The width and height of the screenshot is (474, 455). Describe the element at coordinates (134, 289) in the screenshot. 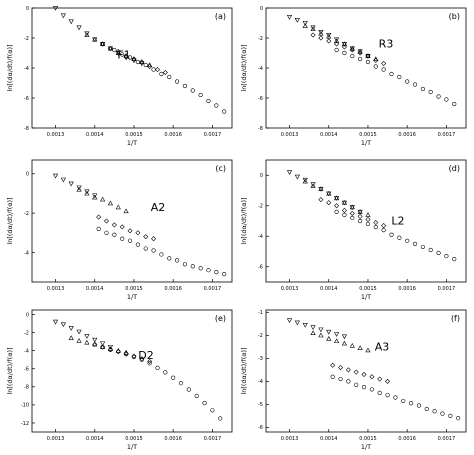

I see `x-tick-label: 0.0015` at that location.